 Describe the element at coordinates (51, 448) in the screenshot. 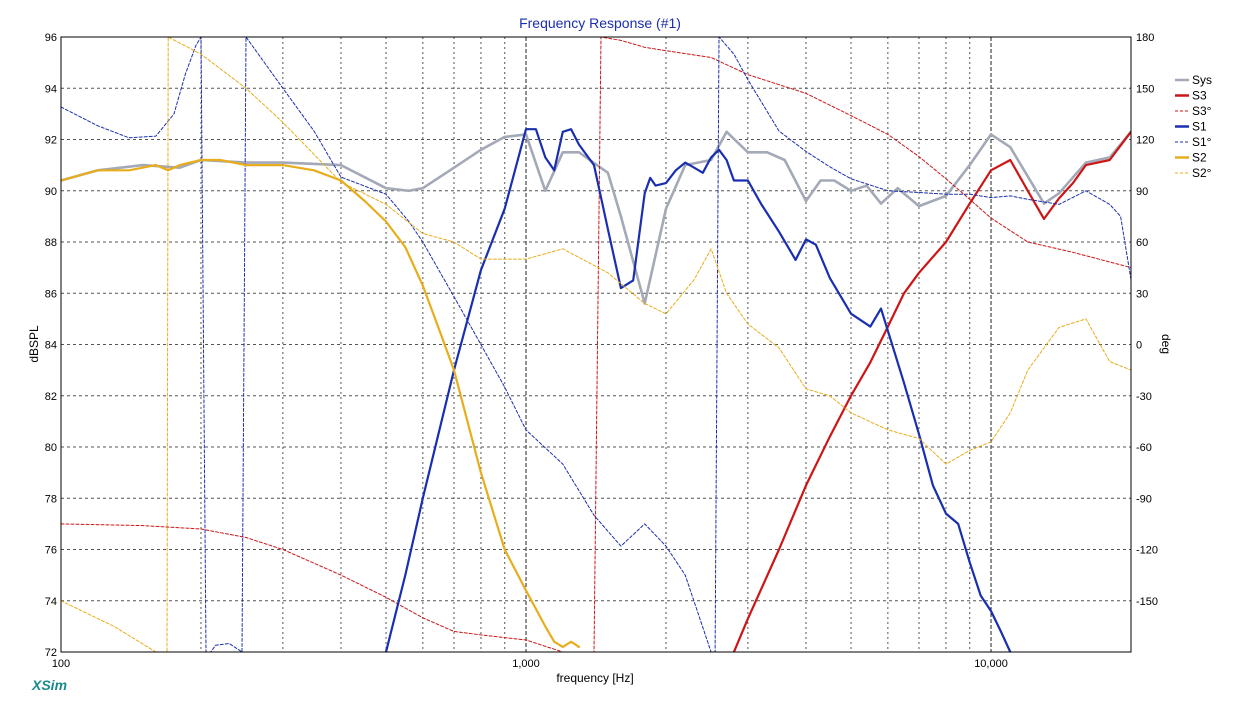

I see `y-tick-label: 80` at that location.